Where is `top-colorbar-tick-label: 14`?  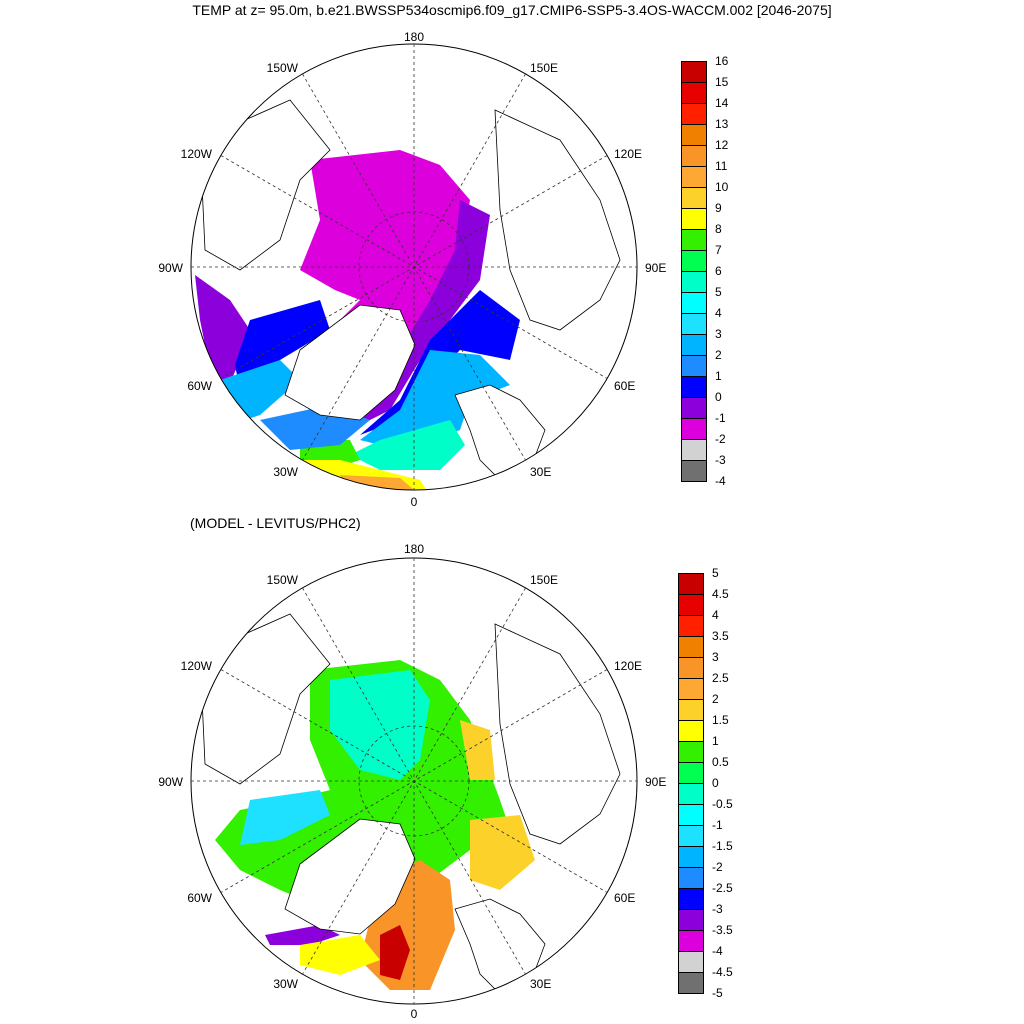
top-colorbar-tick-label: 14 is located at coordinates (722, 103).